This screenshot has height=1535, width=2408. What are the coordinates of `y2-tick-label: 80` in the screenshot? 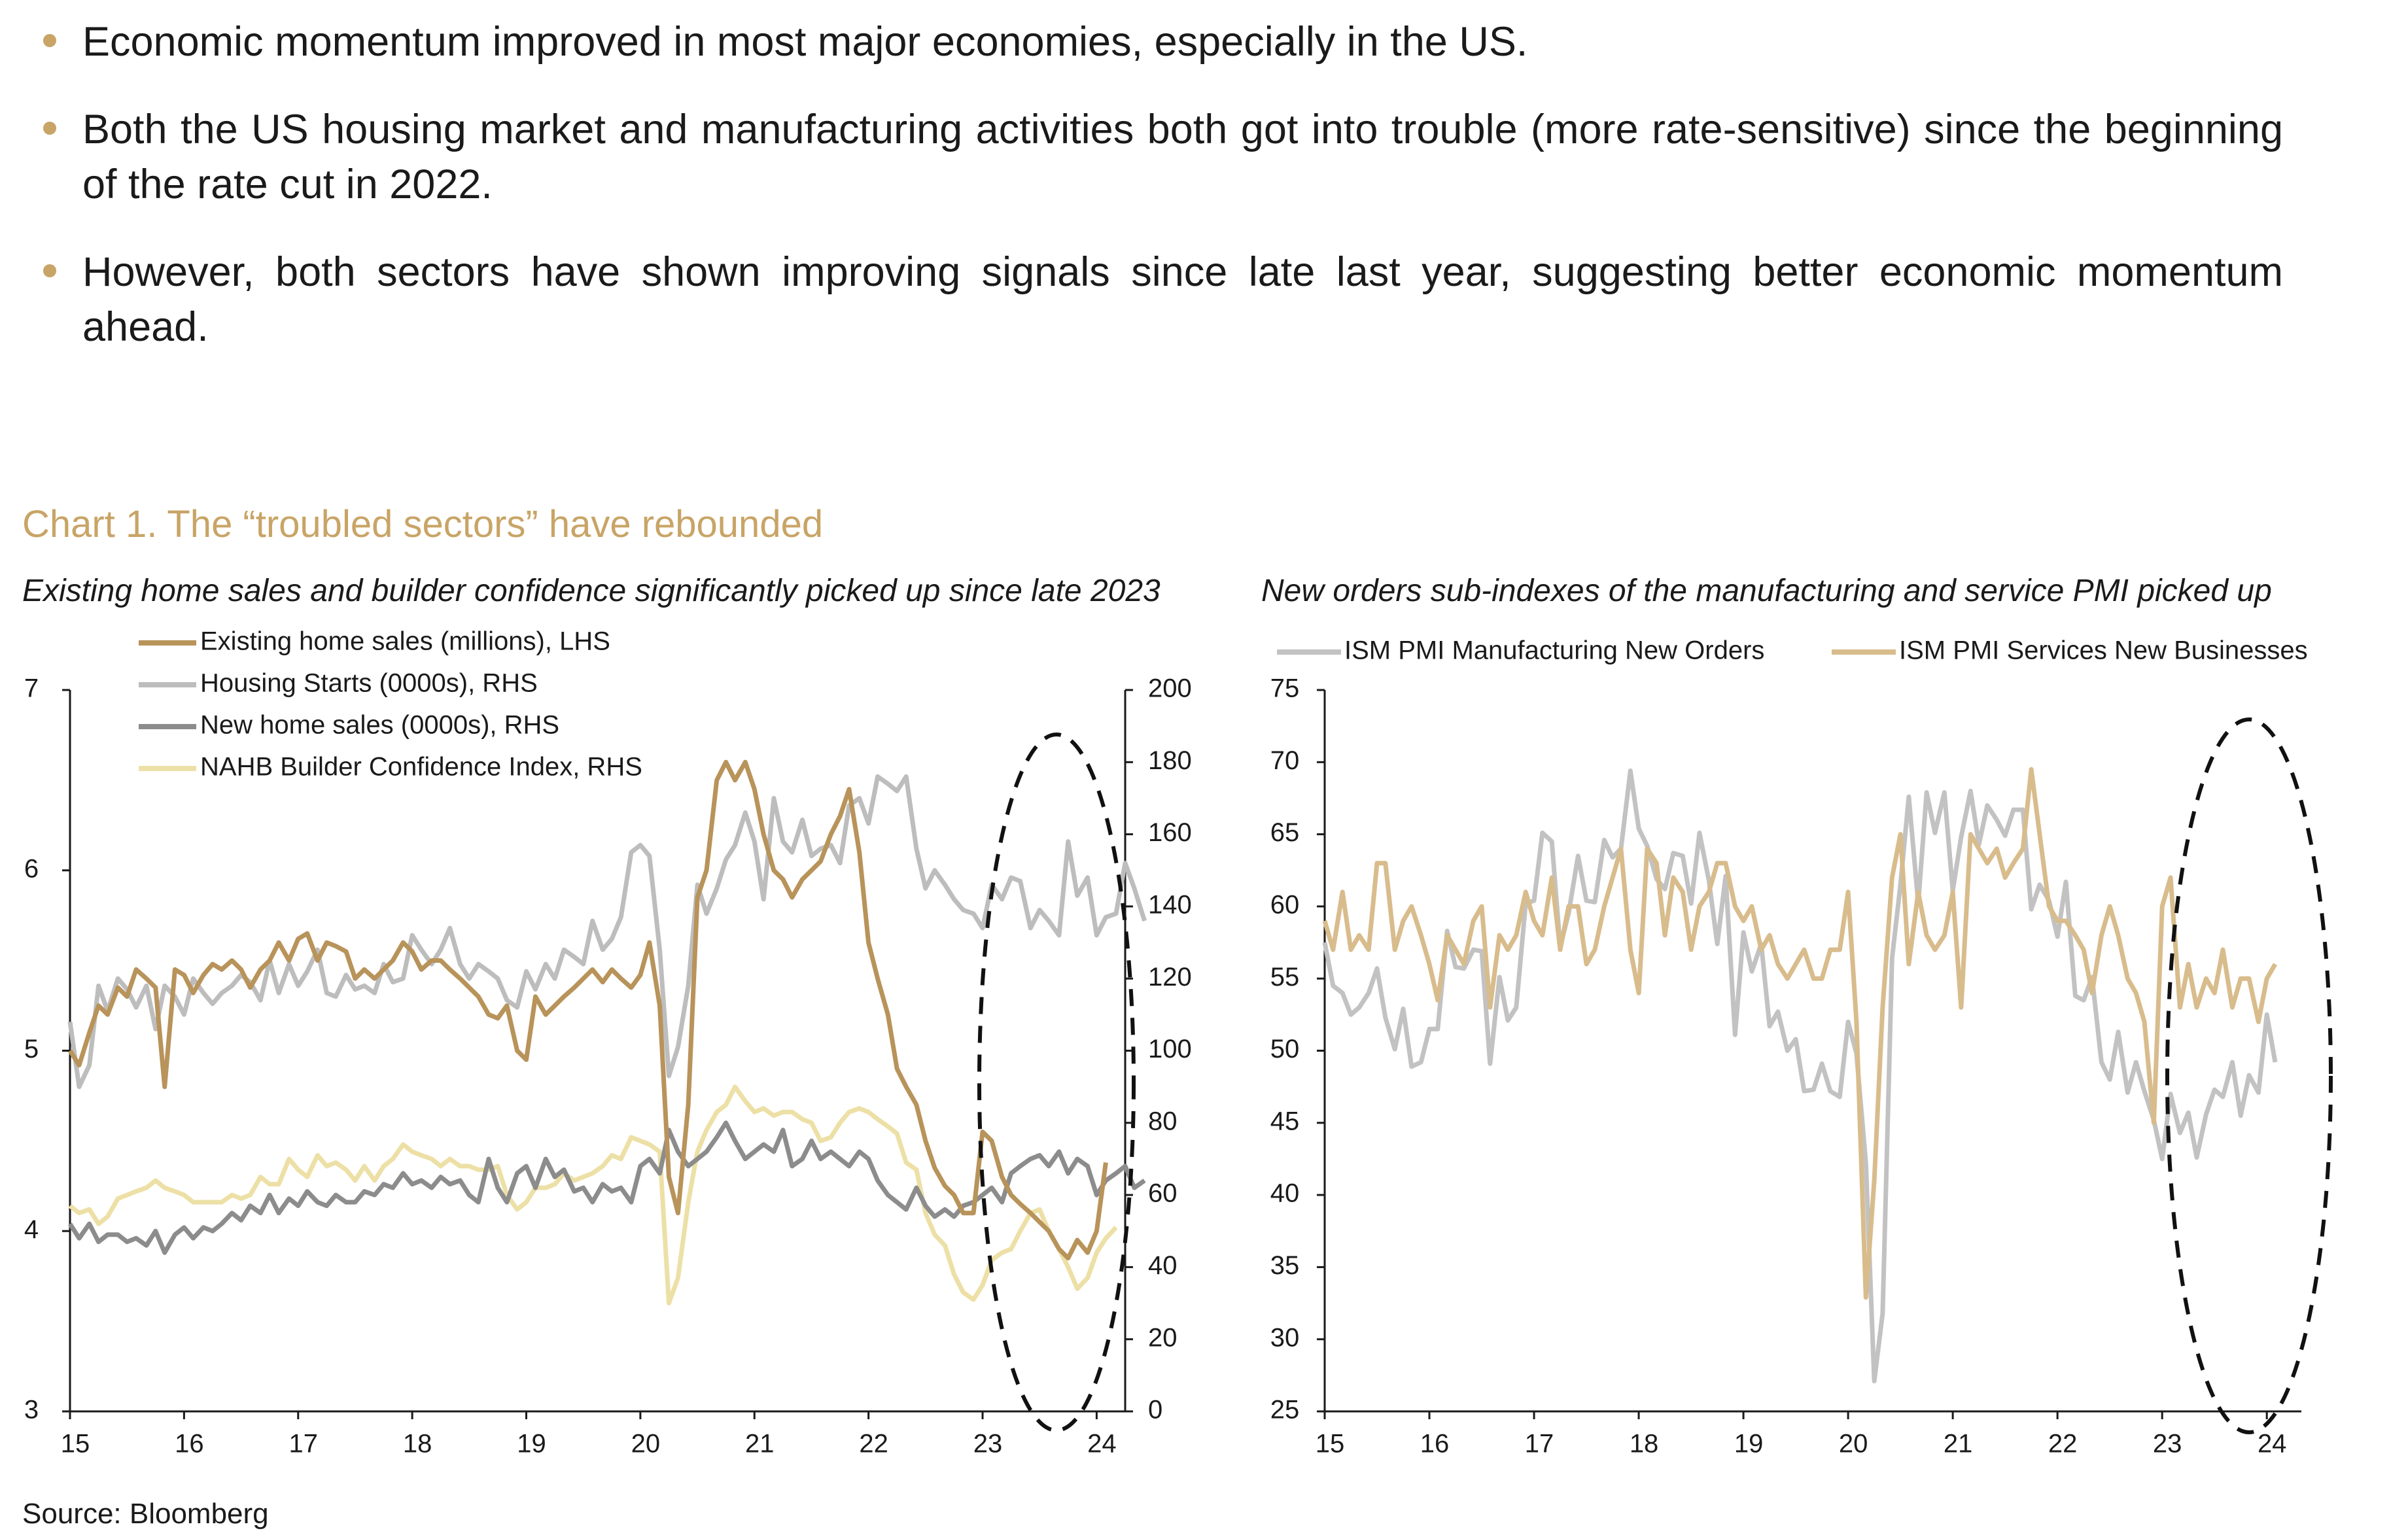 It's located at (1163, 1121).